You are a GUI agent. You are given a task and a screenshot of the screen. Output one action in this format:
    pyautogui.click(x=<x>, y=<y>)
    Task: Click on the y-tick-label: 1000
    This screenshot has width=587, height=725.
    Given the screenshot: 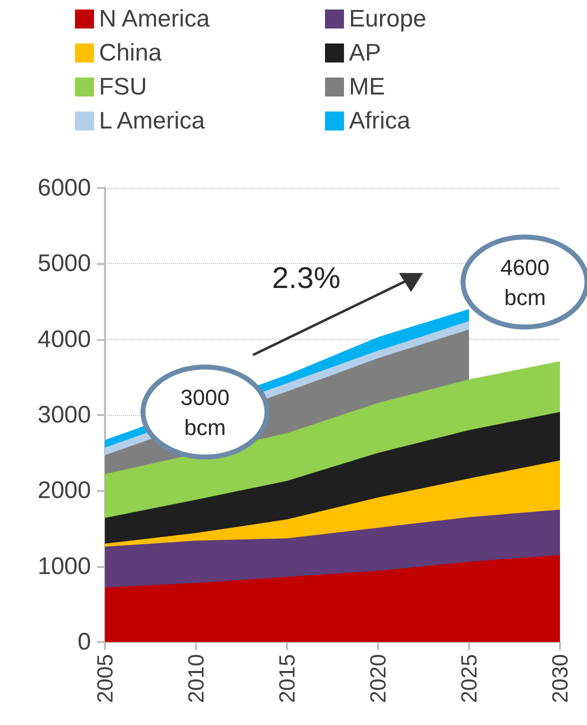 What is the action you would take?
    pyautogui.click(x=64, y=566)
    